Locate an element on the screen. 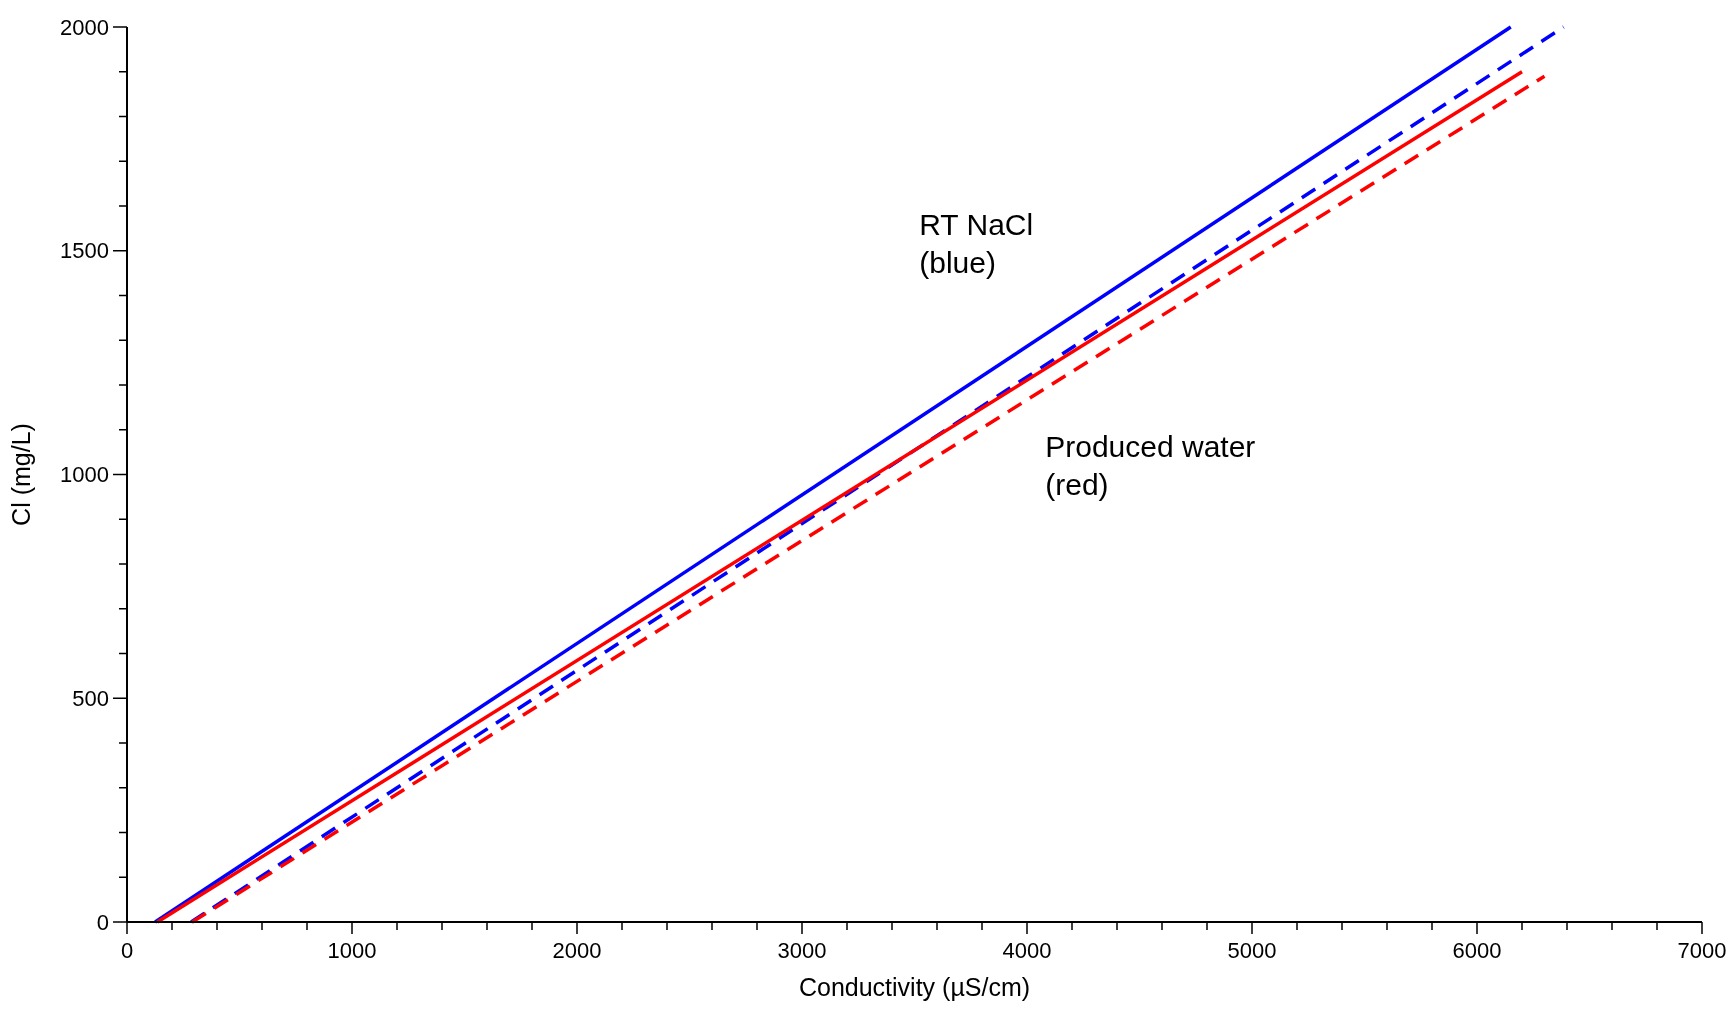 This screenshot has height=1010, width=1732. y-tick-label: 1500 is located at coordinates (84, 251).